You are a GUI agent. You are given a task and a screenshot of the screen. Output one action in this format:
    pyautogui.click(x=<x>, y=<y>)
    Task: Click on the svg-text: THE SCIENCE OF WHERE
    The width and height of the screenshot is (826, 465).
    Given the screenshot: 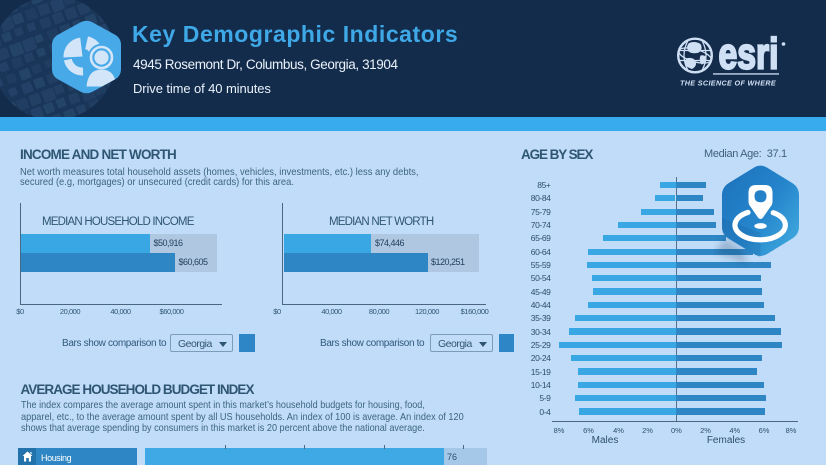 What is the action you would take?
    pyautogui.click(x=728, y=83)
    